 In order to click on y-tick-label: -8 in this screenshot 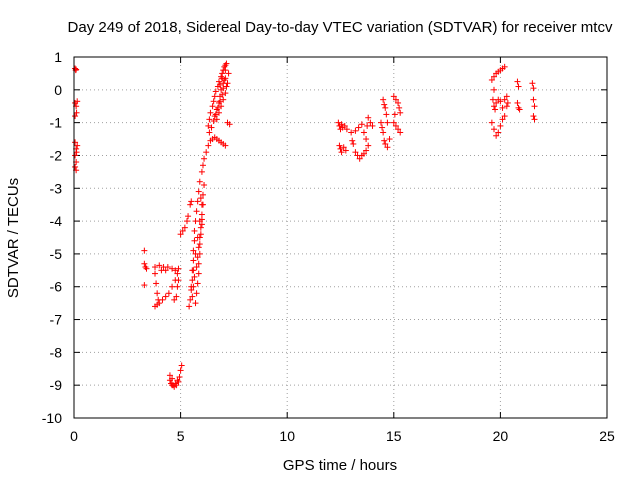, I will do `click(56, 352)`.